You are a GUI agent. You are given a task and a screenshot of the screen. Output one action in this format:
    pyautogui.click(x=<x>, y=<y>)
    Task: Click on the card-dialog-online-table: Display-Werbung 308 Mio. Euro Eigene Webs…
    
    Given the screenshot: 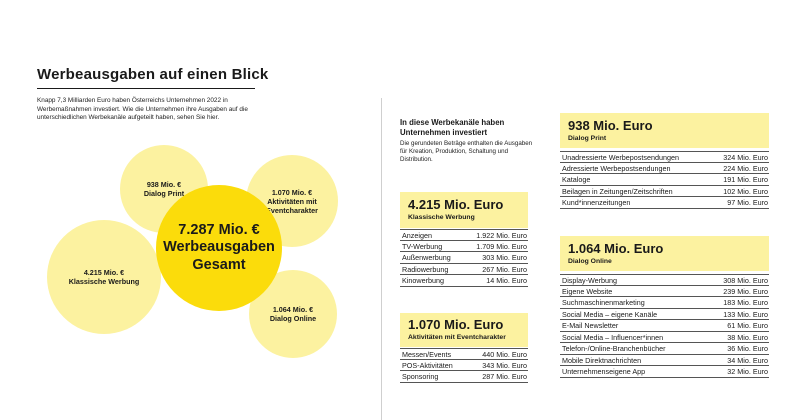 What is the action you would take?
    pyautogui.click(x=664, y=326)
    